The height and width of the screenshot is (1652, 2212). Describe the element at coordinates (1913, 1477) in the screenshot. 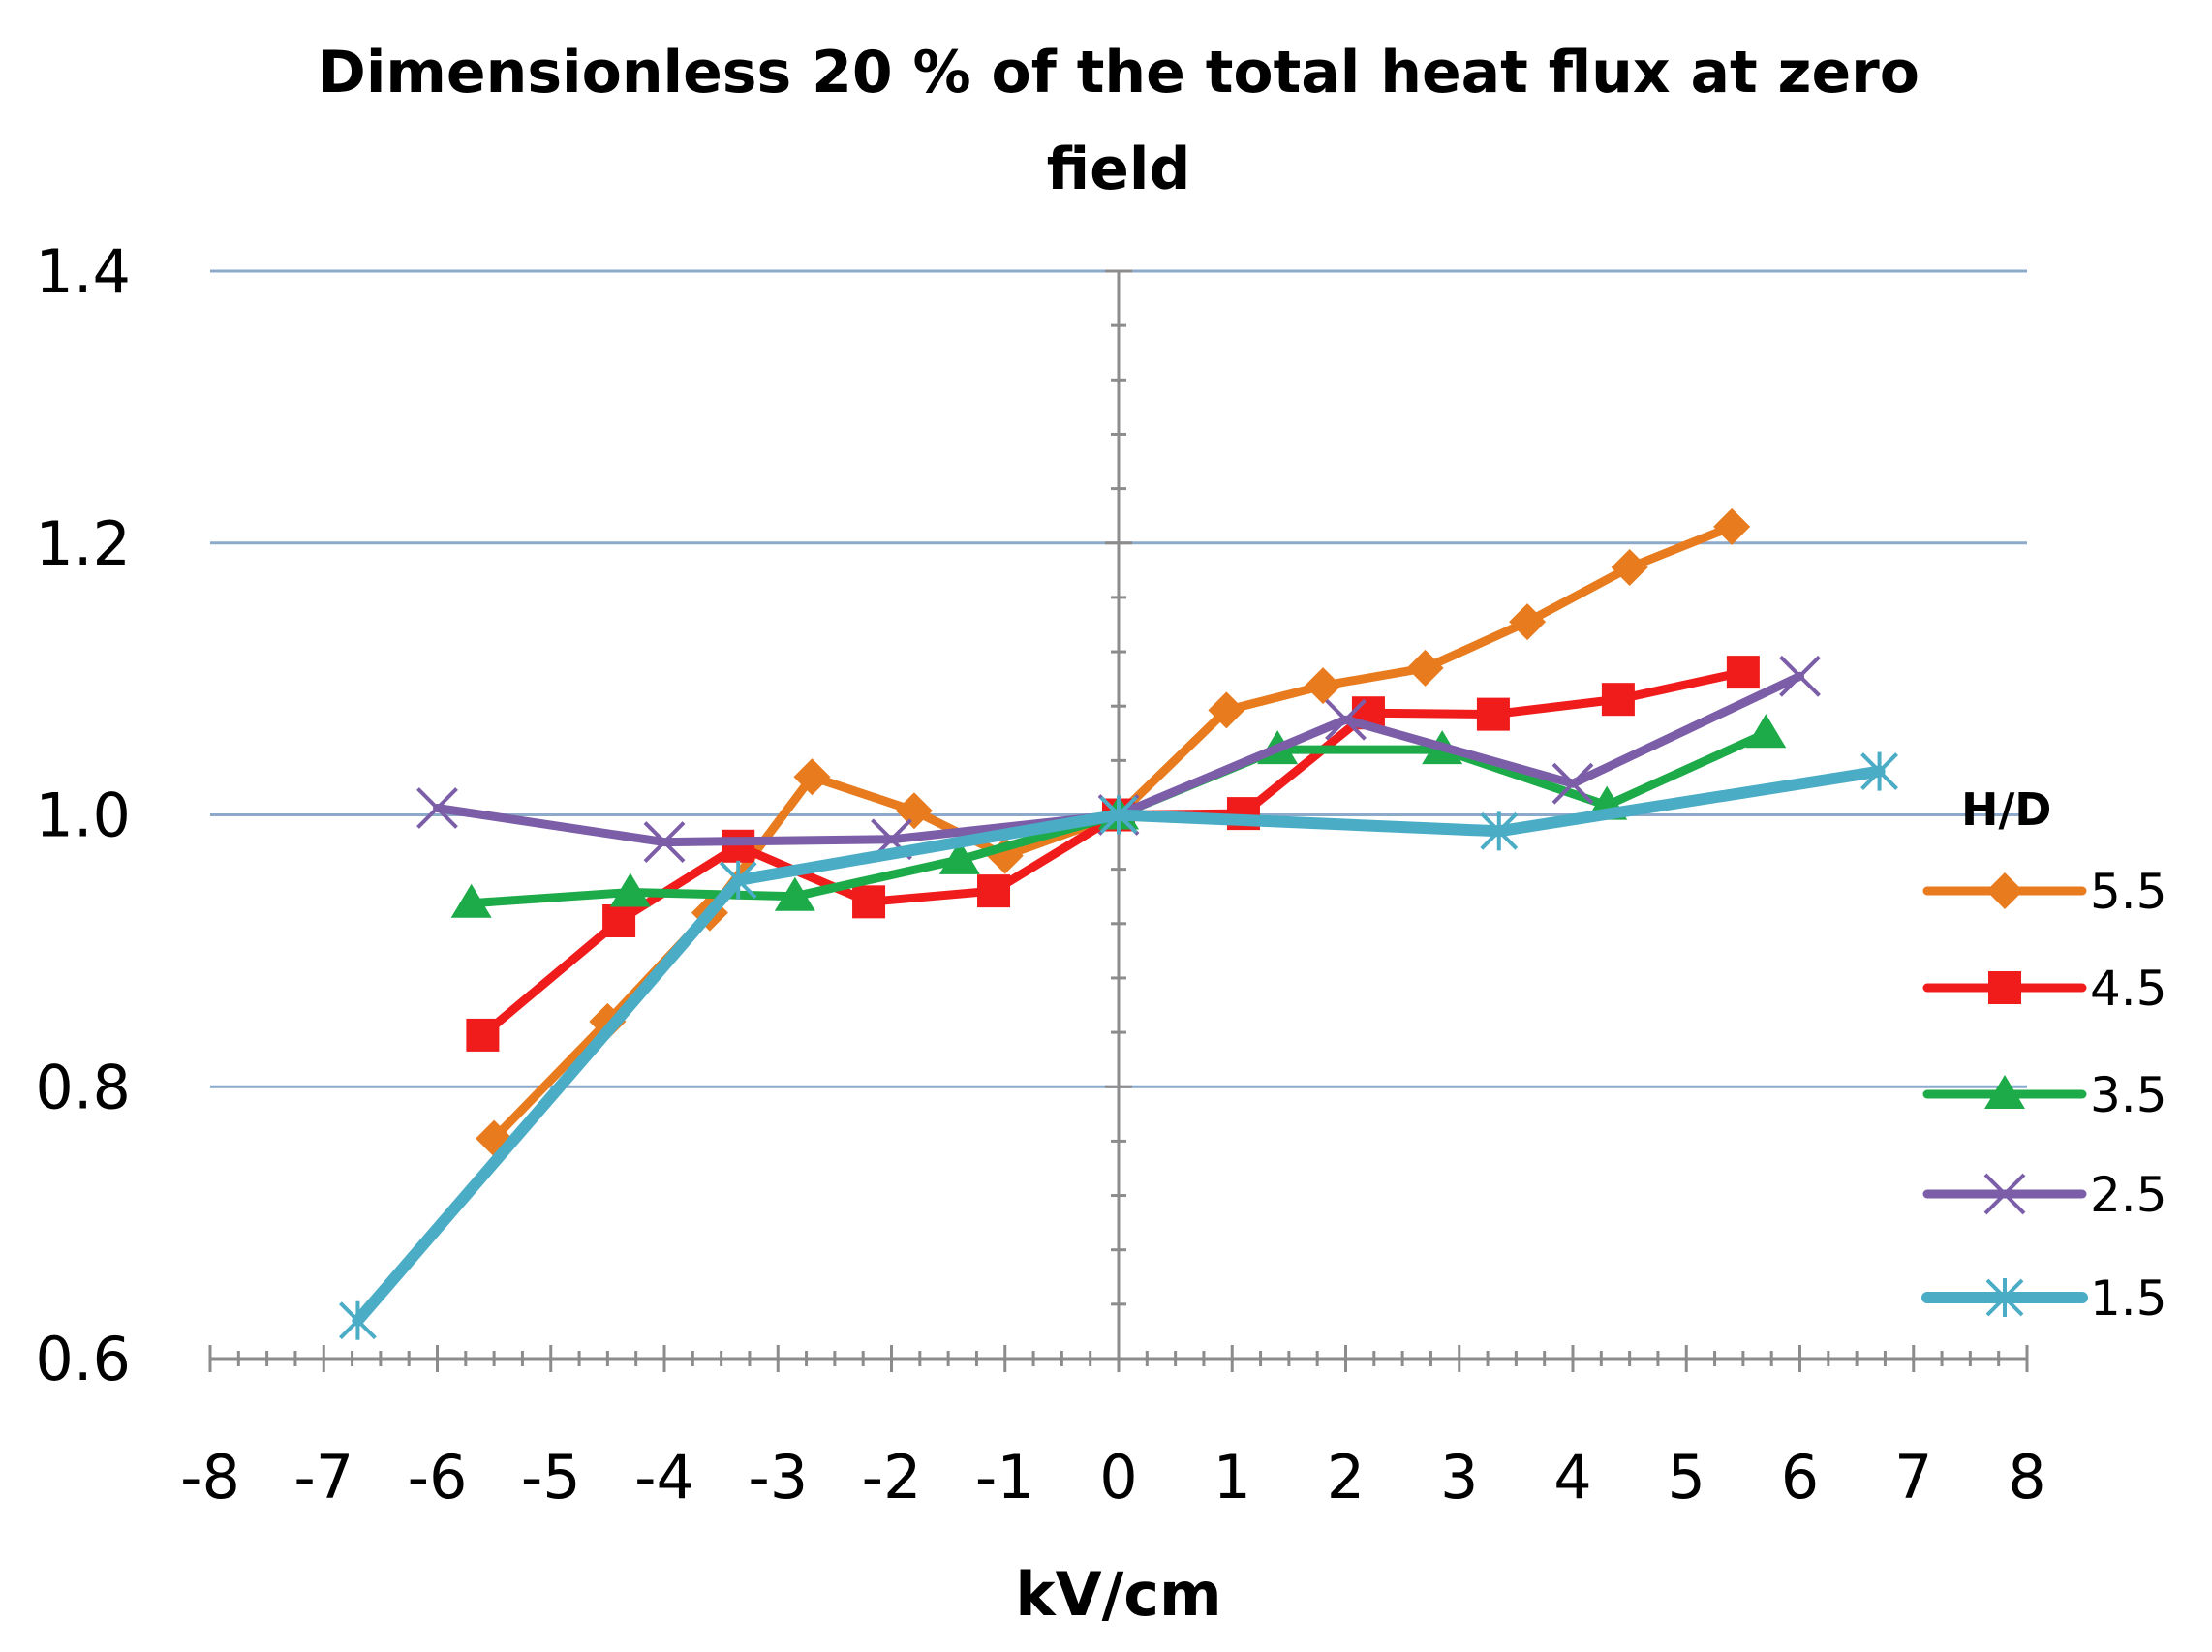

I see `x-tick-label: 7` at that location.